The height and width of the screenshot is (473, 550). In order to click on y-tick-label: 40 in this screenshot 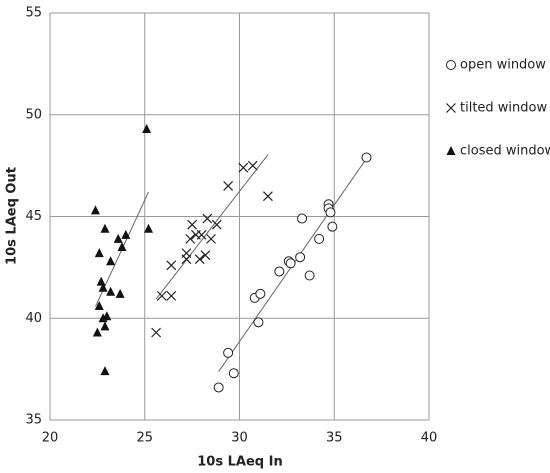, I will do `click(33, 318)`.